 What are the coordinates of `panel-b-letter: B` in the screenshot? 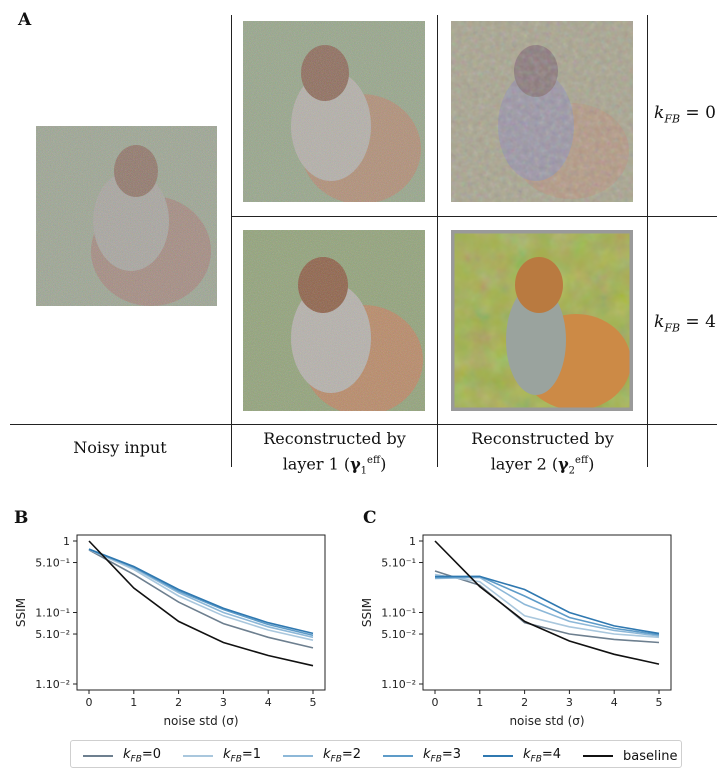 It's located at (21, 518).